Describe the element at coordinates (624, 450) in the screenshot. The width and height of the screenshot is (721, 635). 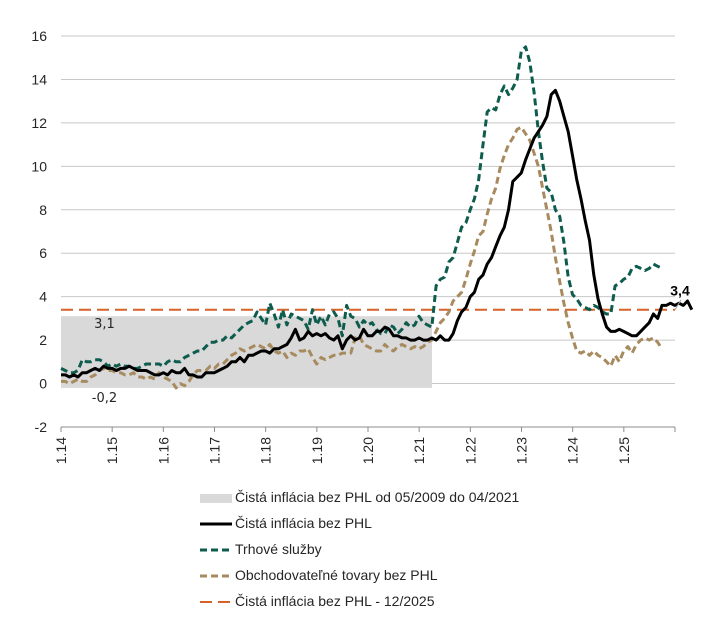
I see `x-tick-label: 1.25` at that location.